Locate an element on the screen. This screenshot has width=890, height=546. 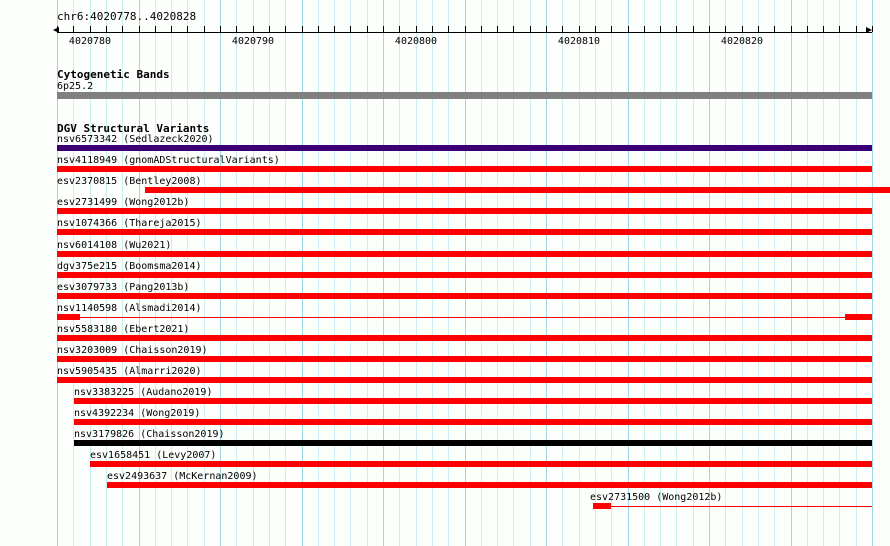
variant-track-label: nsv6573342 (Sedlazeck2020) is located at coordinates (135, 139).